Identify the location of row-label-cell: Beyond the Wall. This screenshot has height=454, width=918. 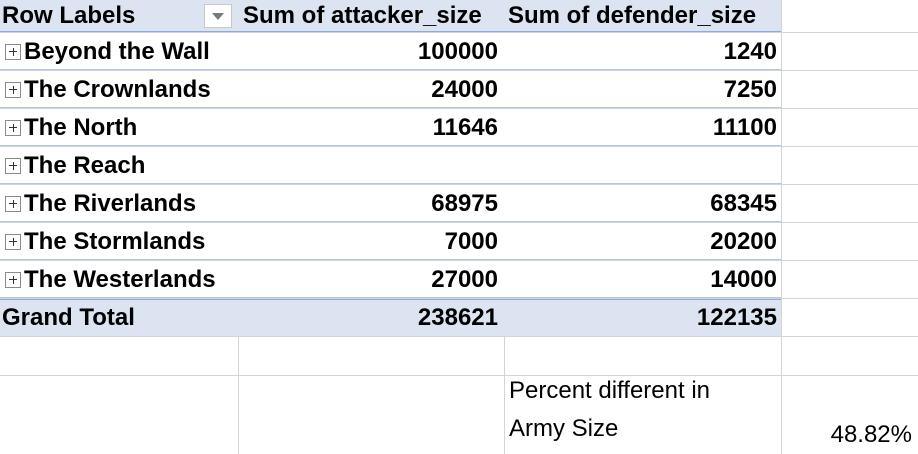
(119, 51).